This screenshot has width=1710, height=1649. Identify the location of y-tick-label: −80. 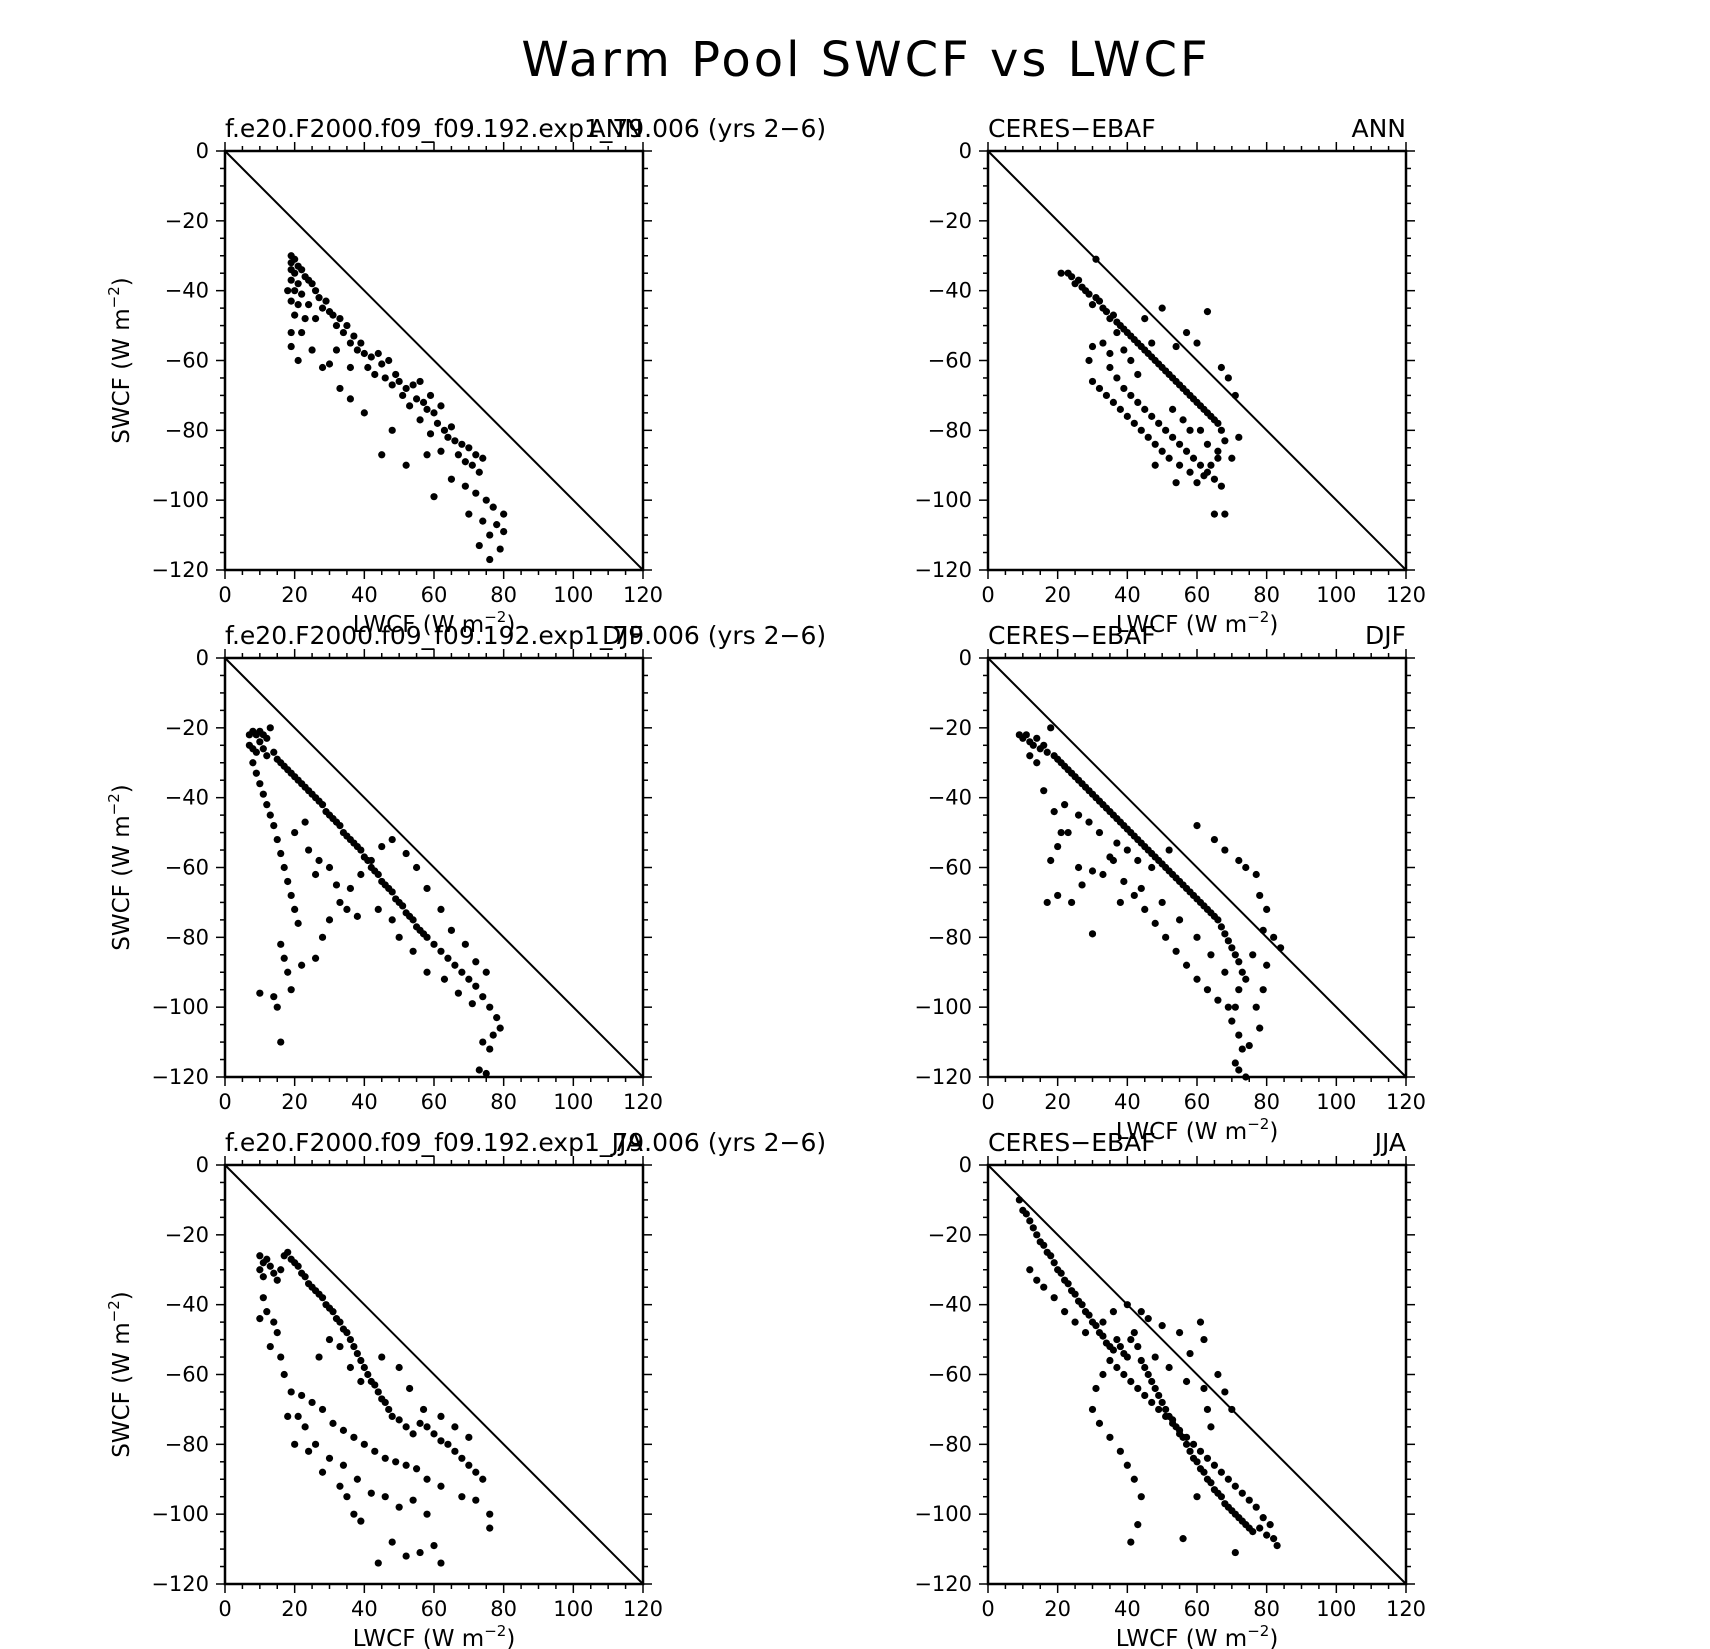
(950, 1444).